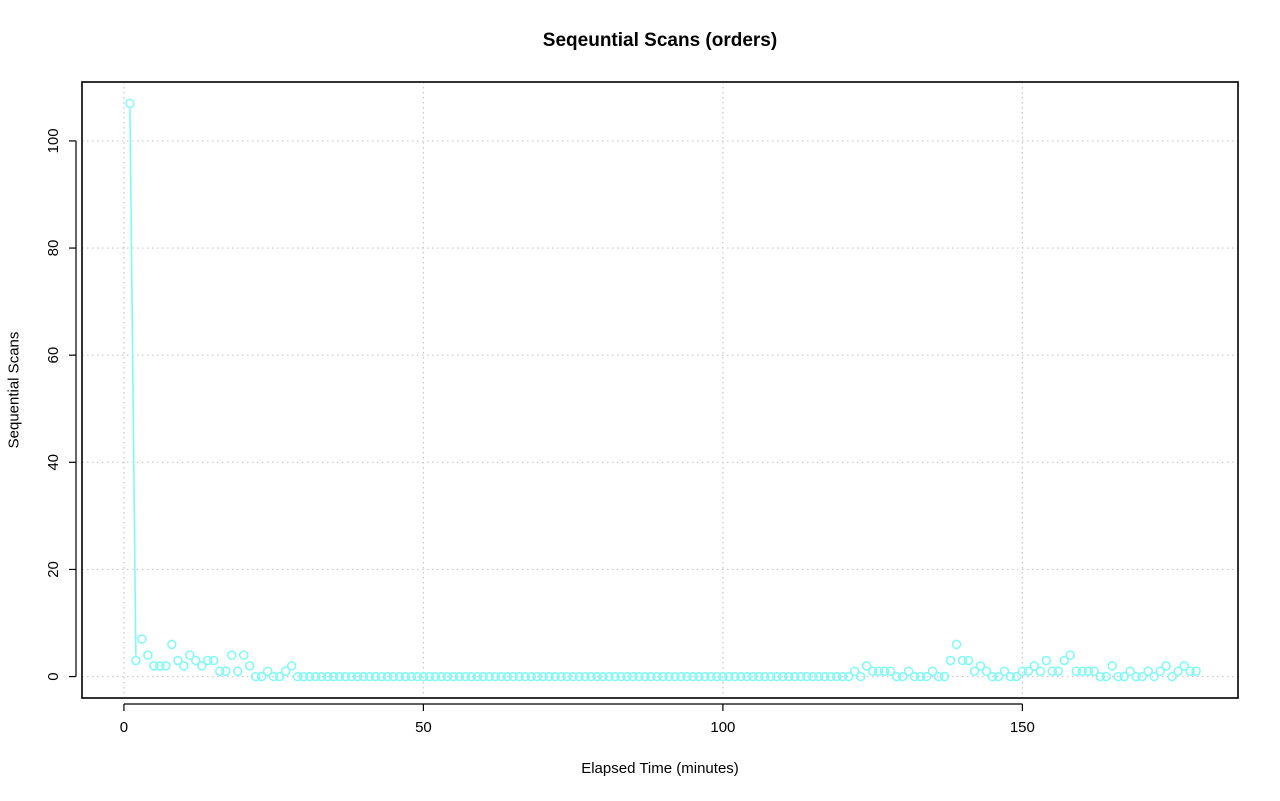 The width and height of the screenshot is (1280, 801). Describe the element at coordinates (53, 355) in the screenshot. I see `y-tick-label: 60` at that location.